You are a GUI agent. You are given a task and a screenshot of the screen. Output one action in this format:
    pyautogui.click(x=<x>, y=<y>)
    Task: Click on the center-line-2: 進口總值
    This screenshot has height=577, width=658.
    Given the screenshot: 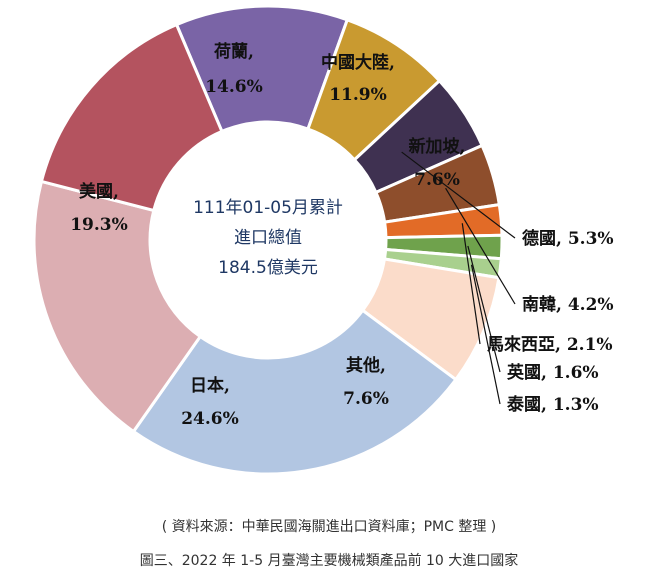 What is the action you would take?
    pyautogui.click(x=268, y=238)
    